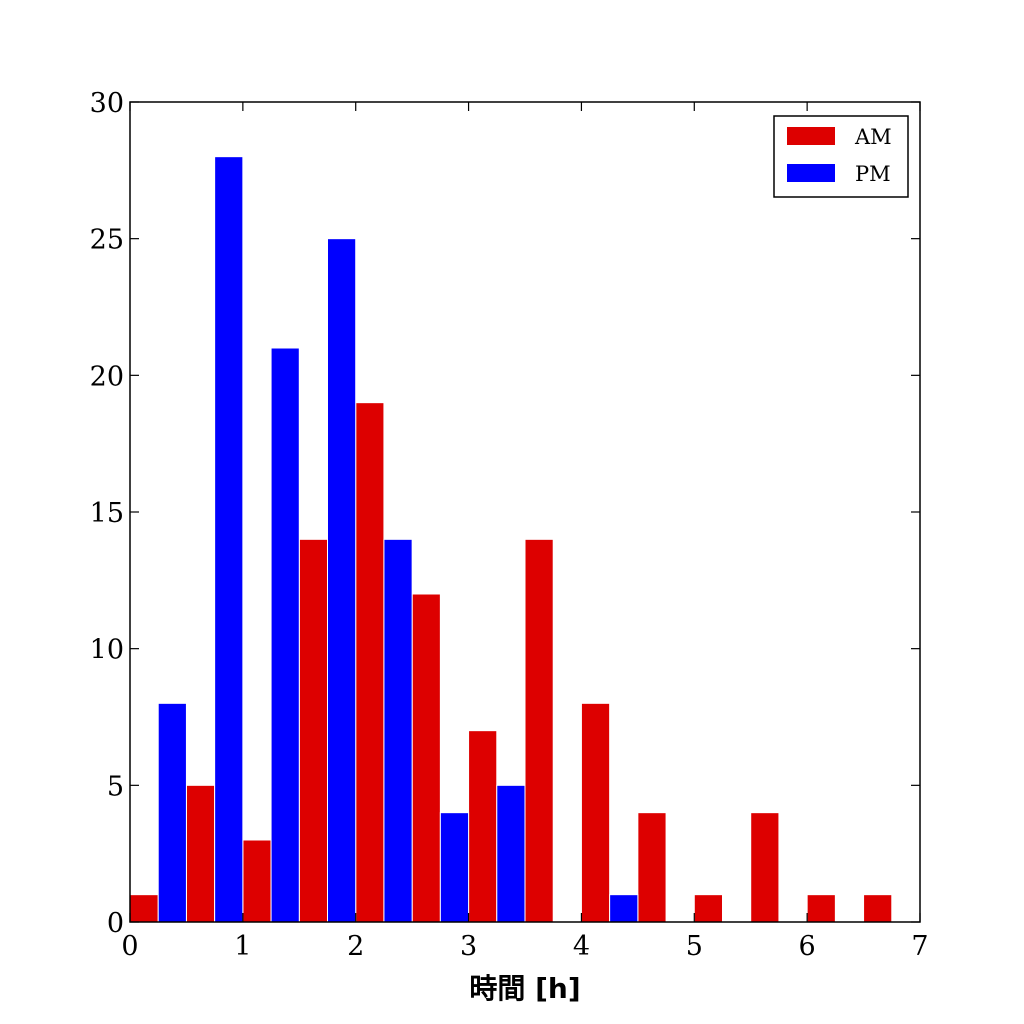  Describe the element at coordinates (873, 137) in the screenshot. I see `legend-label-am: AM` at that location.